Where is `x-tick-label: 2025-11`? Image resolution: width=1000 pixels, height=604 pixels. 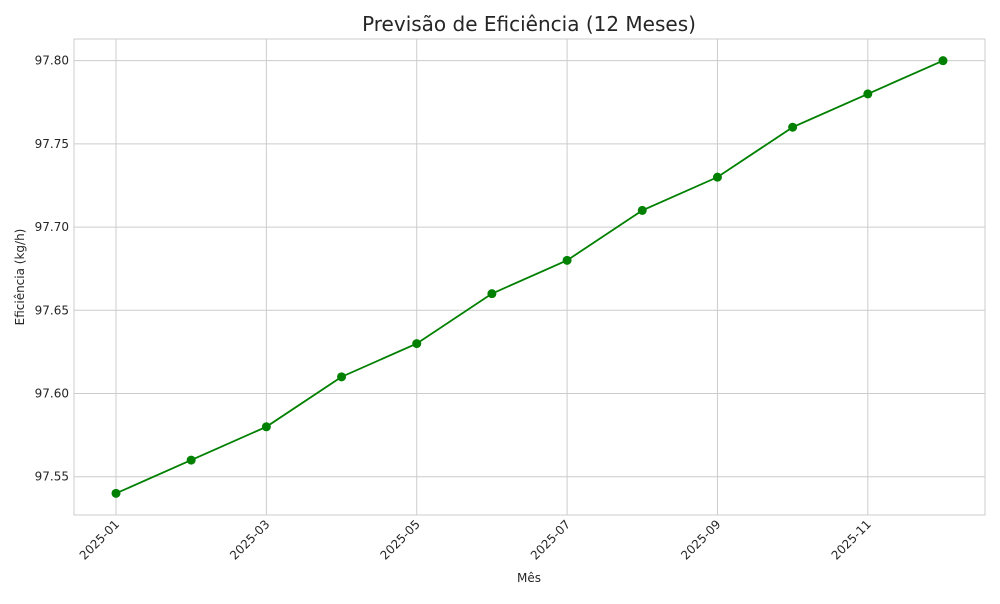
x-tick-label: 2025-11 is located at coordinates (851, 539).